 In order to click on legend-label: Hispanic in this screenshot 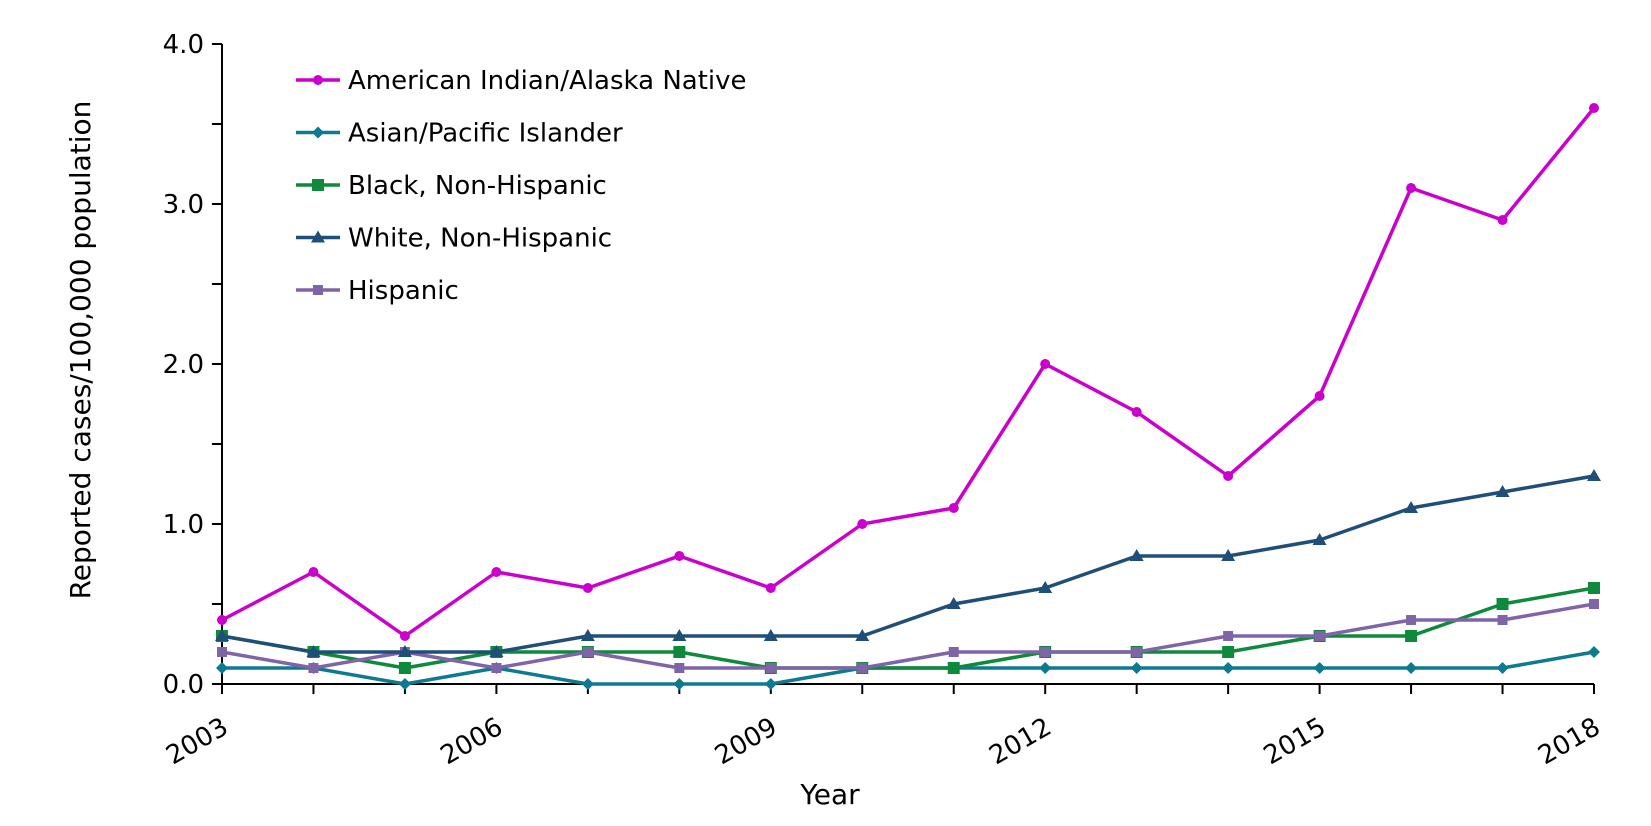, I will do `click(403, 291)`.